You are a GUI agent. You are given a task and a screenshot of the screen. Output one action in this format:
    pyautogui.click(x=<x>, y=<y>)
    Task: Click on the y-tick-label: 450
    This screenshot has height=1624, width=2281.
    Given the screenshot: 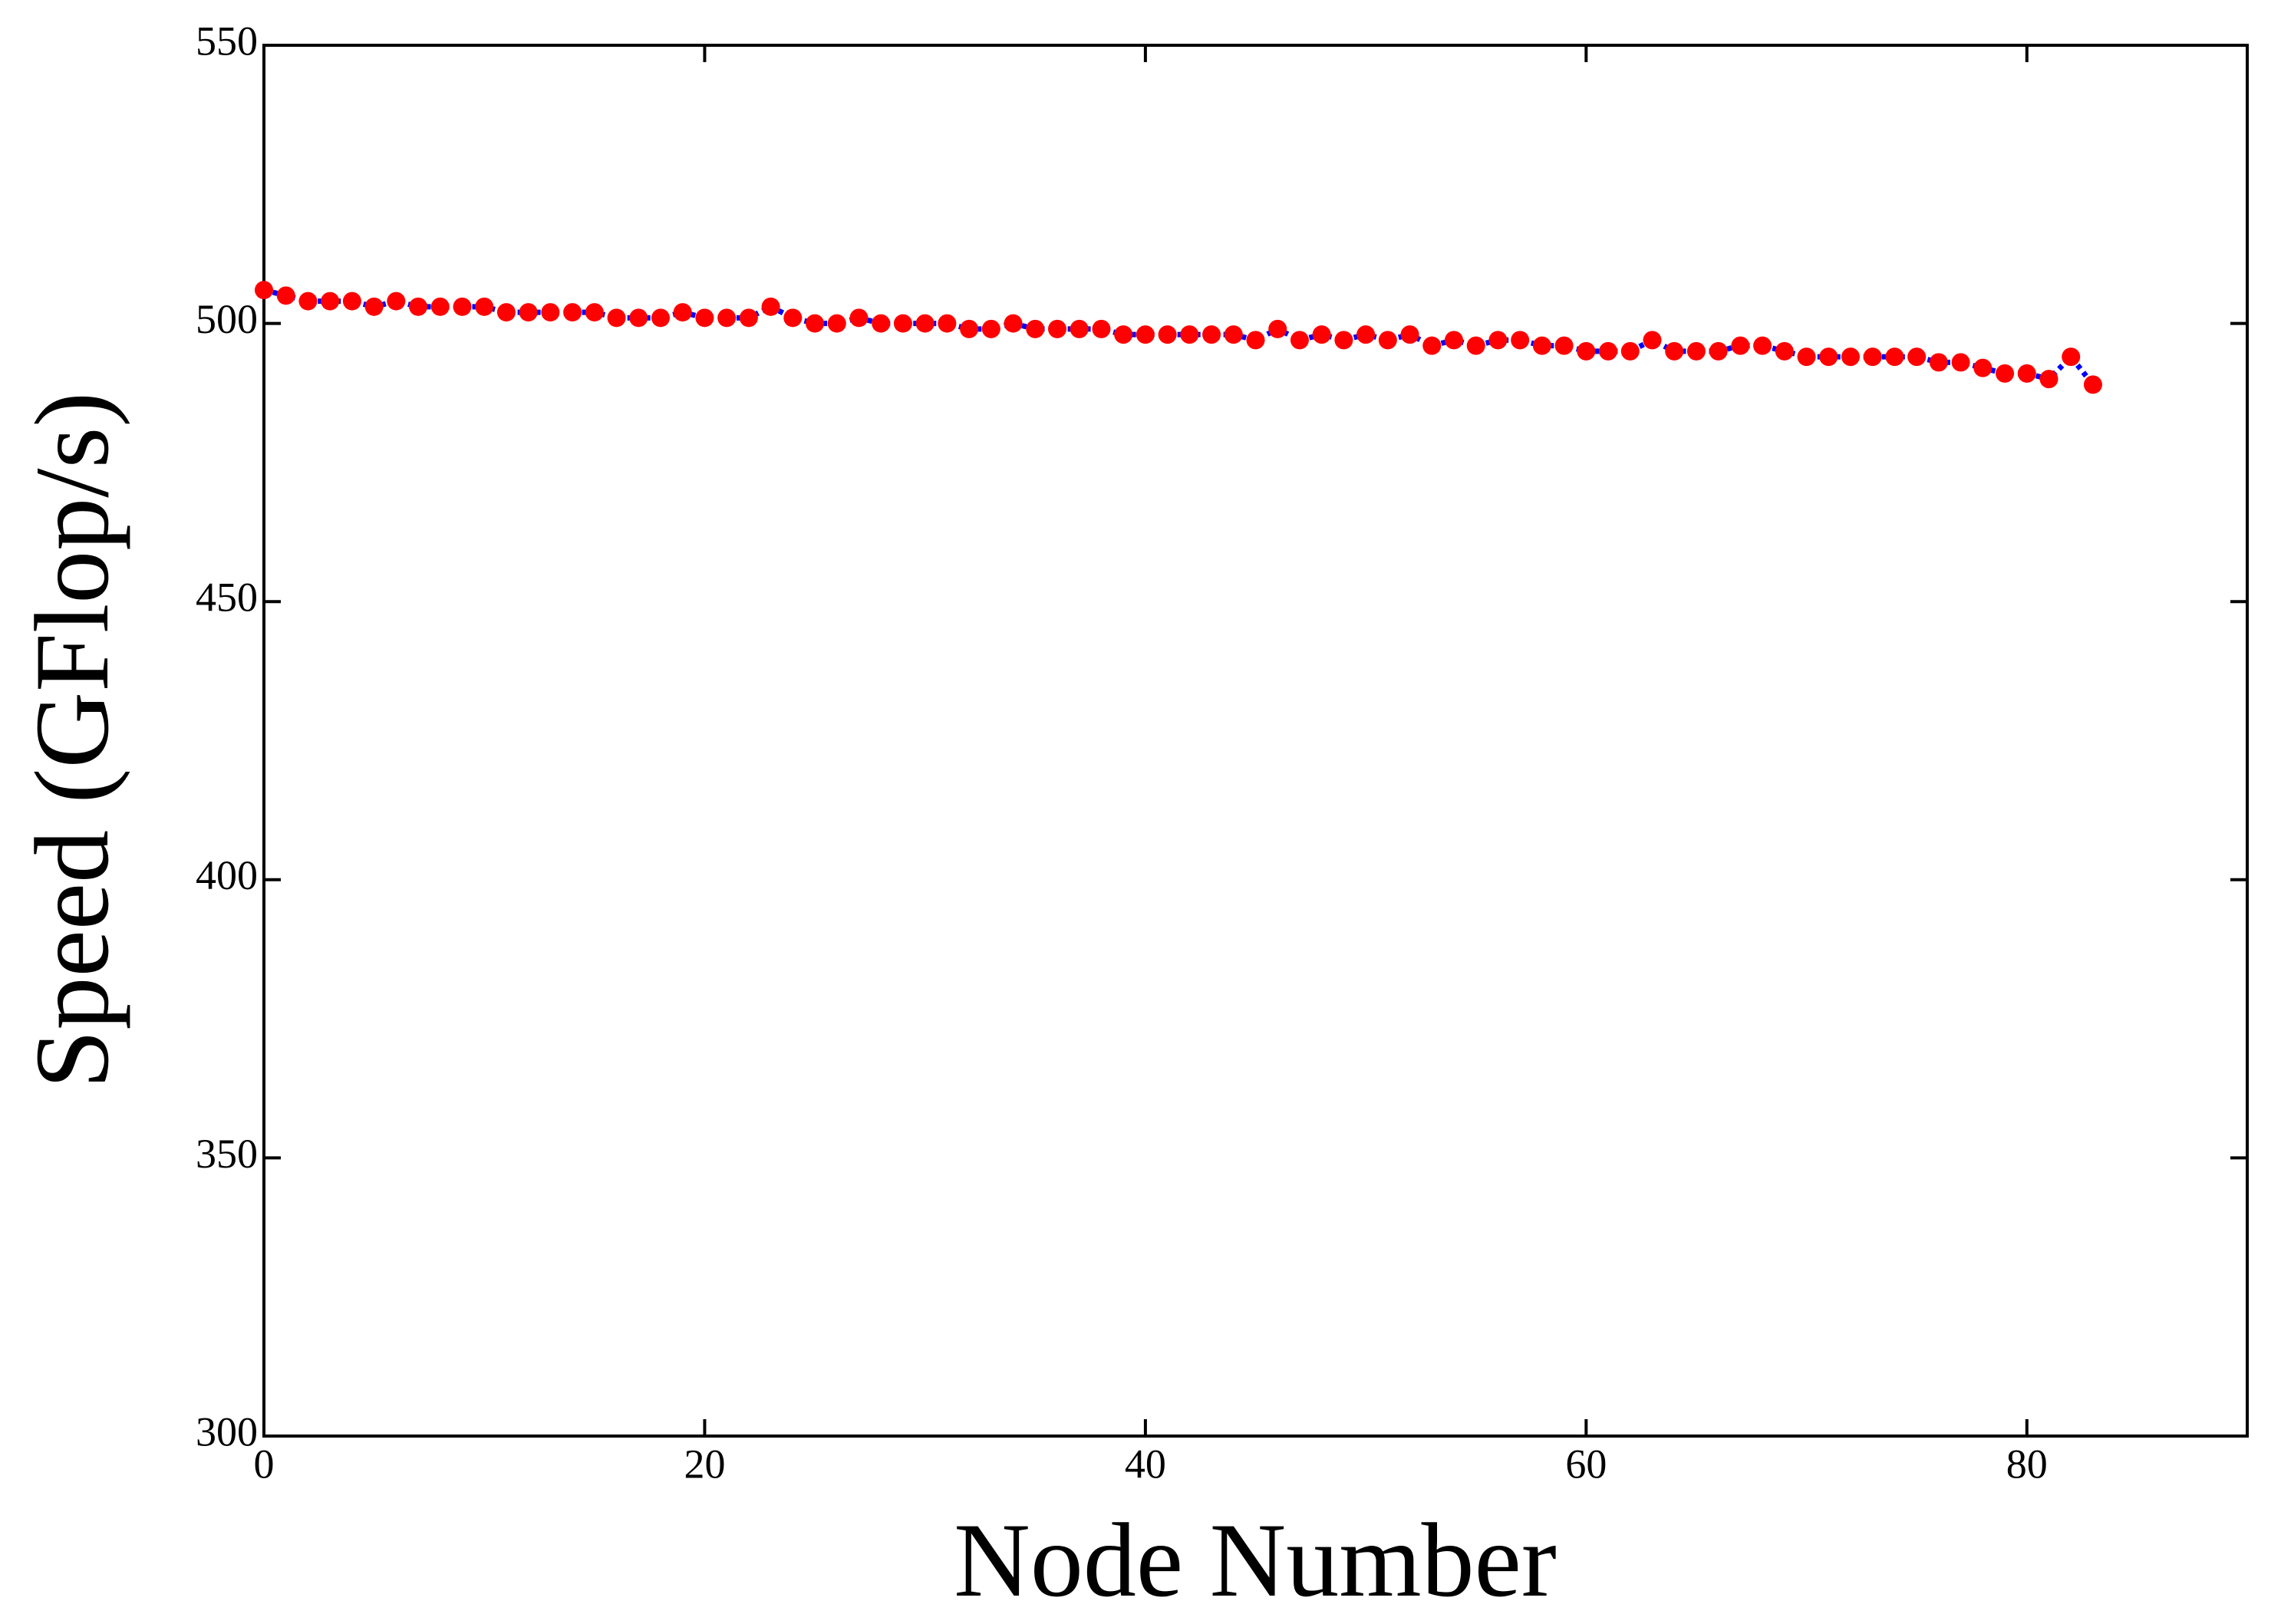 What is the action you would take?
    pyautogui.click(x=227, y=598)
    